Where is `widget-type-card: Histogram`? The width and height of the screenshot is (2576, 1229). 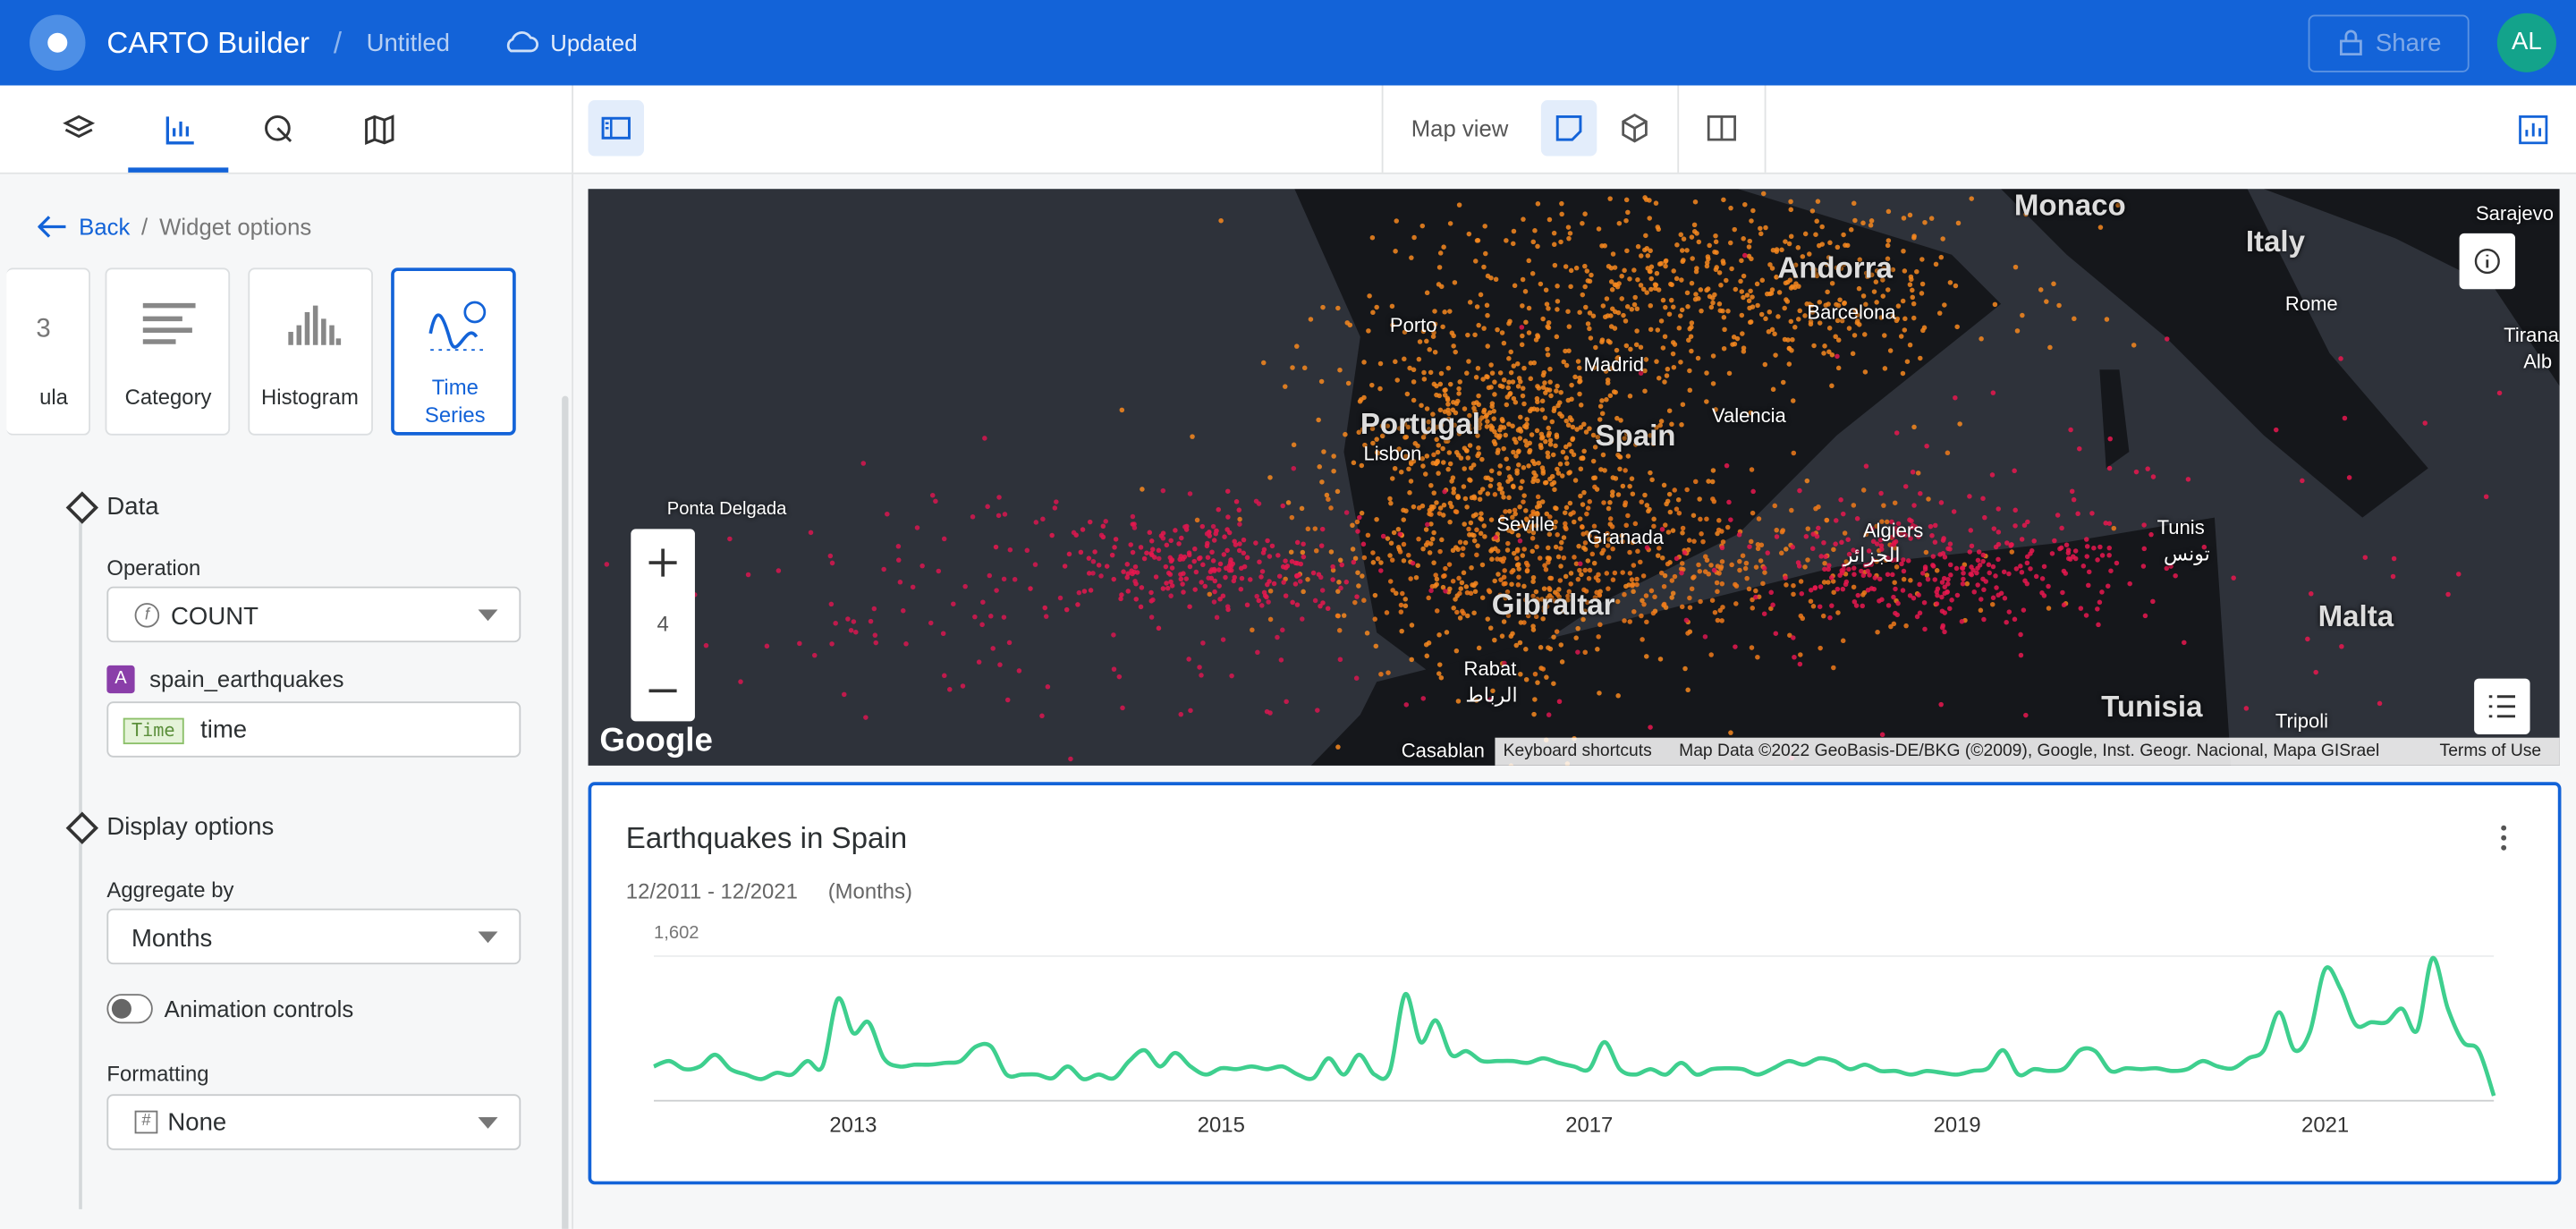
widget-type-card: Histogram is located at coordinates (310, 351).